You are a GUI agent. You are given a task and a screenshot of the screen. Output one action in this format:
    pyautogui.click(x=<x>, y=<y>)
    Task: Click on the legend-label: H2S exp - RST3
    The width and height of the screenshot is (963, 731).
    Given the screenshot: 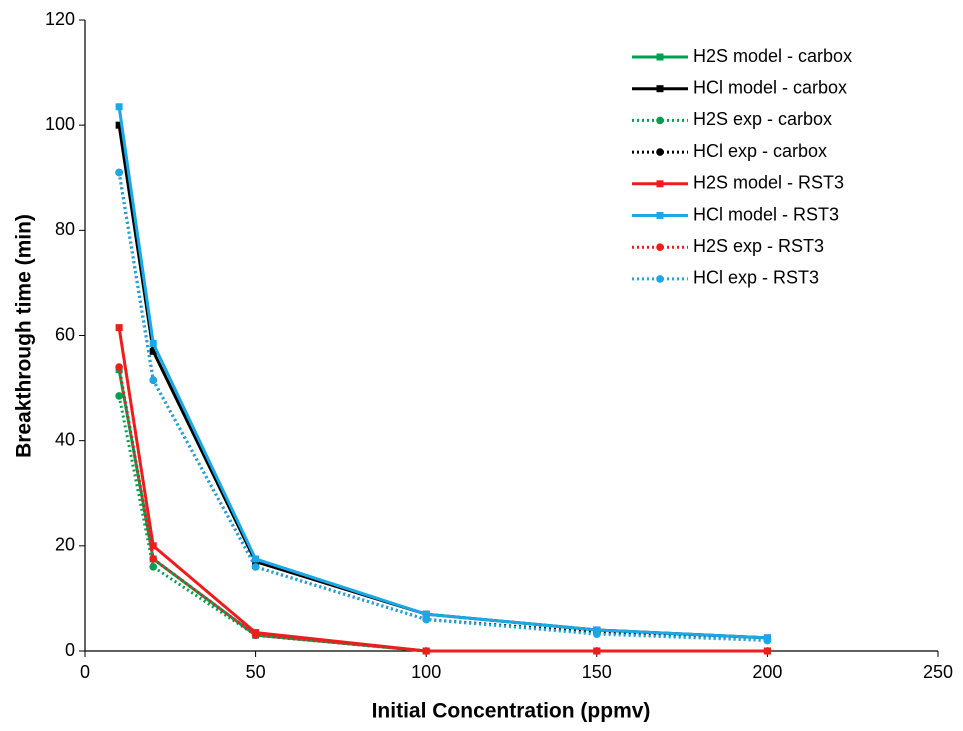 What is the action you would take?
    pyautogui.click(x=758, y=246)
    